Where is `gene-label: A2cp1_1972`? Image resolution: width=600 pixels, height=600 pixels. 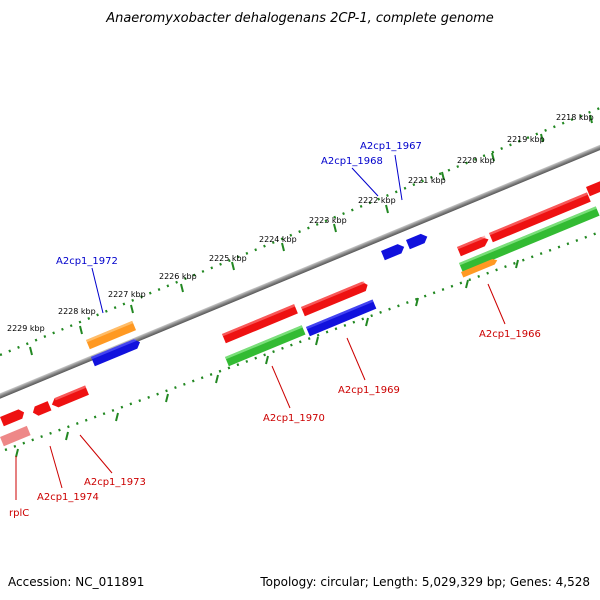
gene-label: A2cp1_1972 is located at coordinates (87, 261).